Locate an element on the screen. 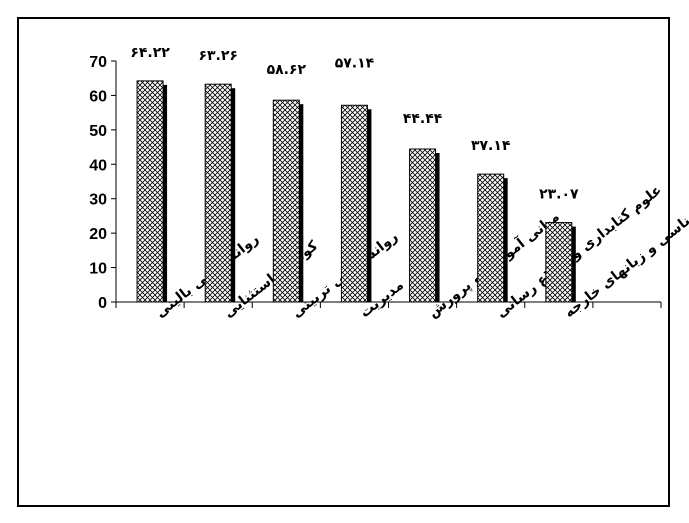  y-tick-label: 20 is located at coordinates (98, 234).